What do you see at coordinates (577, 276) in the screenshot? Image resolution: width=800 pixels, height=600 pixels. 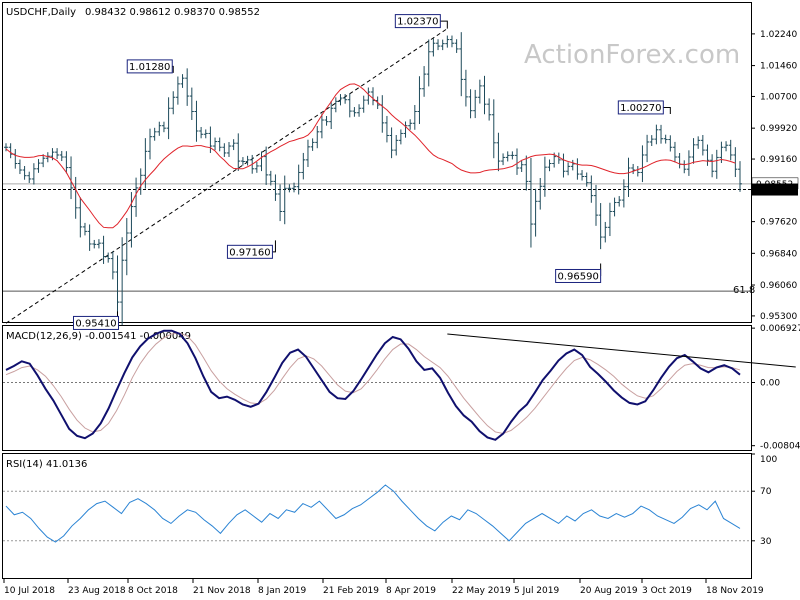 I see `annotation-label: 0.96590` at bounding box center [577, 276].